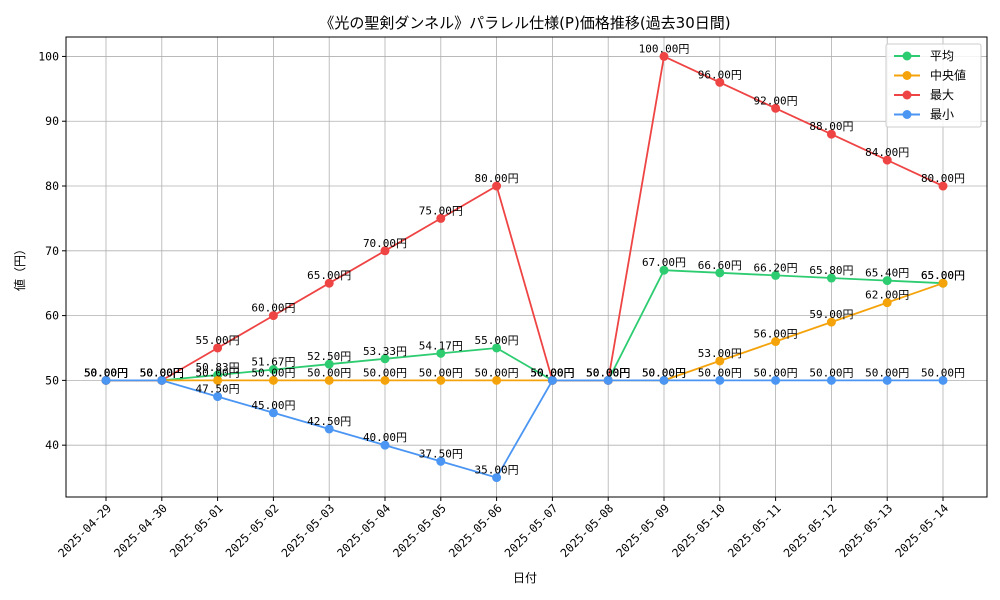 The width and height of the screenshot is (1000, 600). I want to click on legend-item: 中央値, so click(930, 75).